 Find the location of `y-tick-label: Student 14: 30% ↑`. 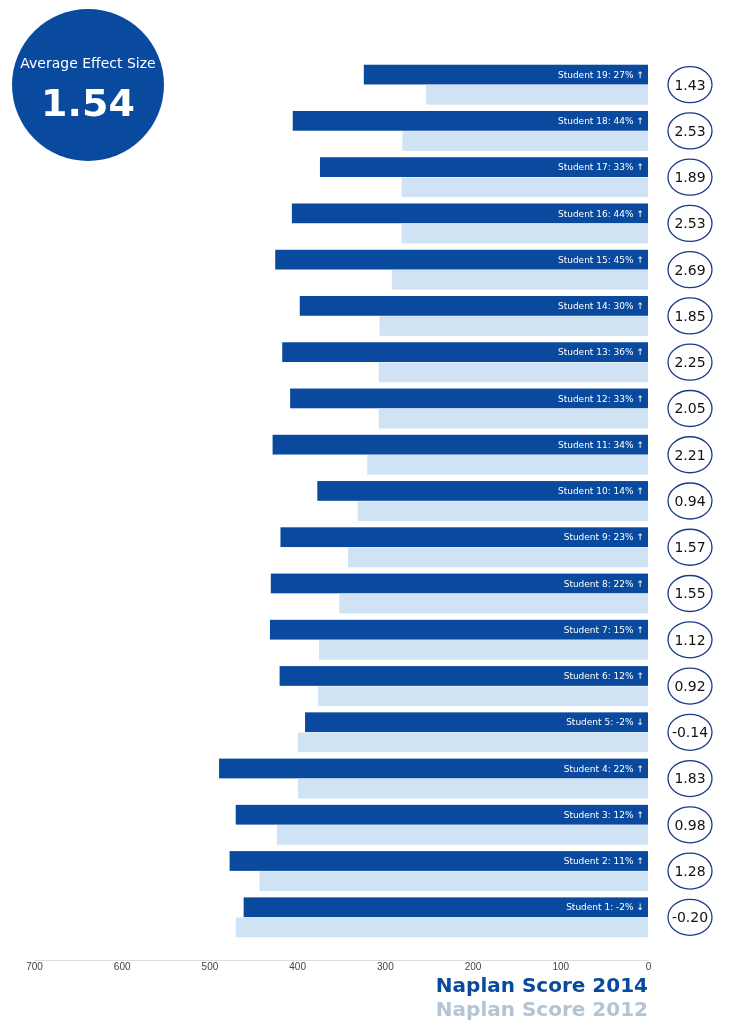

y-tick-label: Student 14: 30% ↑ is located at coordinates (600, 306).